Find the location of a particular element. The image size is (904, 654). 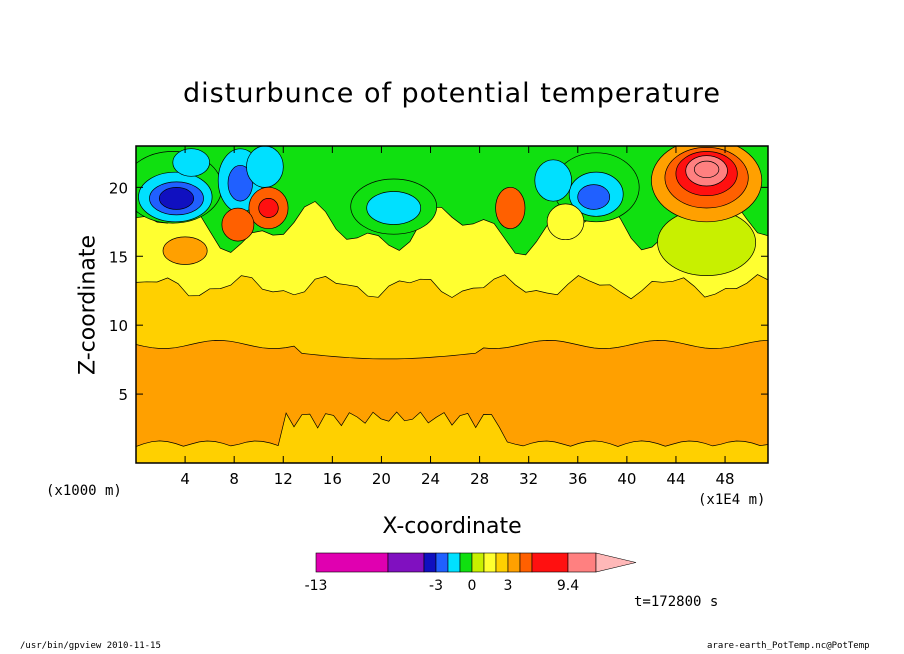

y-tick-label-3: 20 is located at coordinates (118, 188).